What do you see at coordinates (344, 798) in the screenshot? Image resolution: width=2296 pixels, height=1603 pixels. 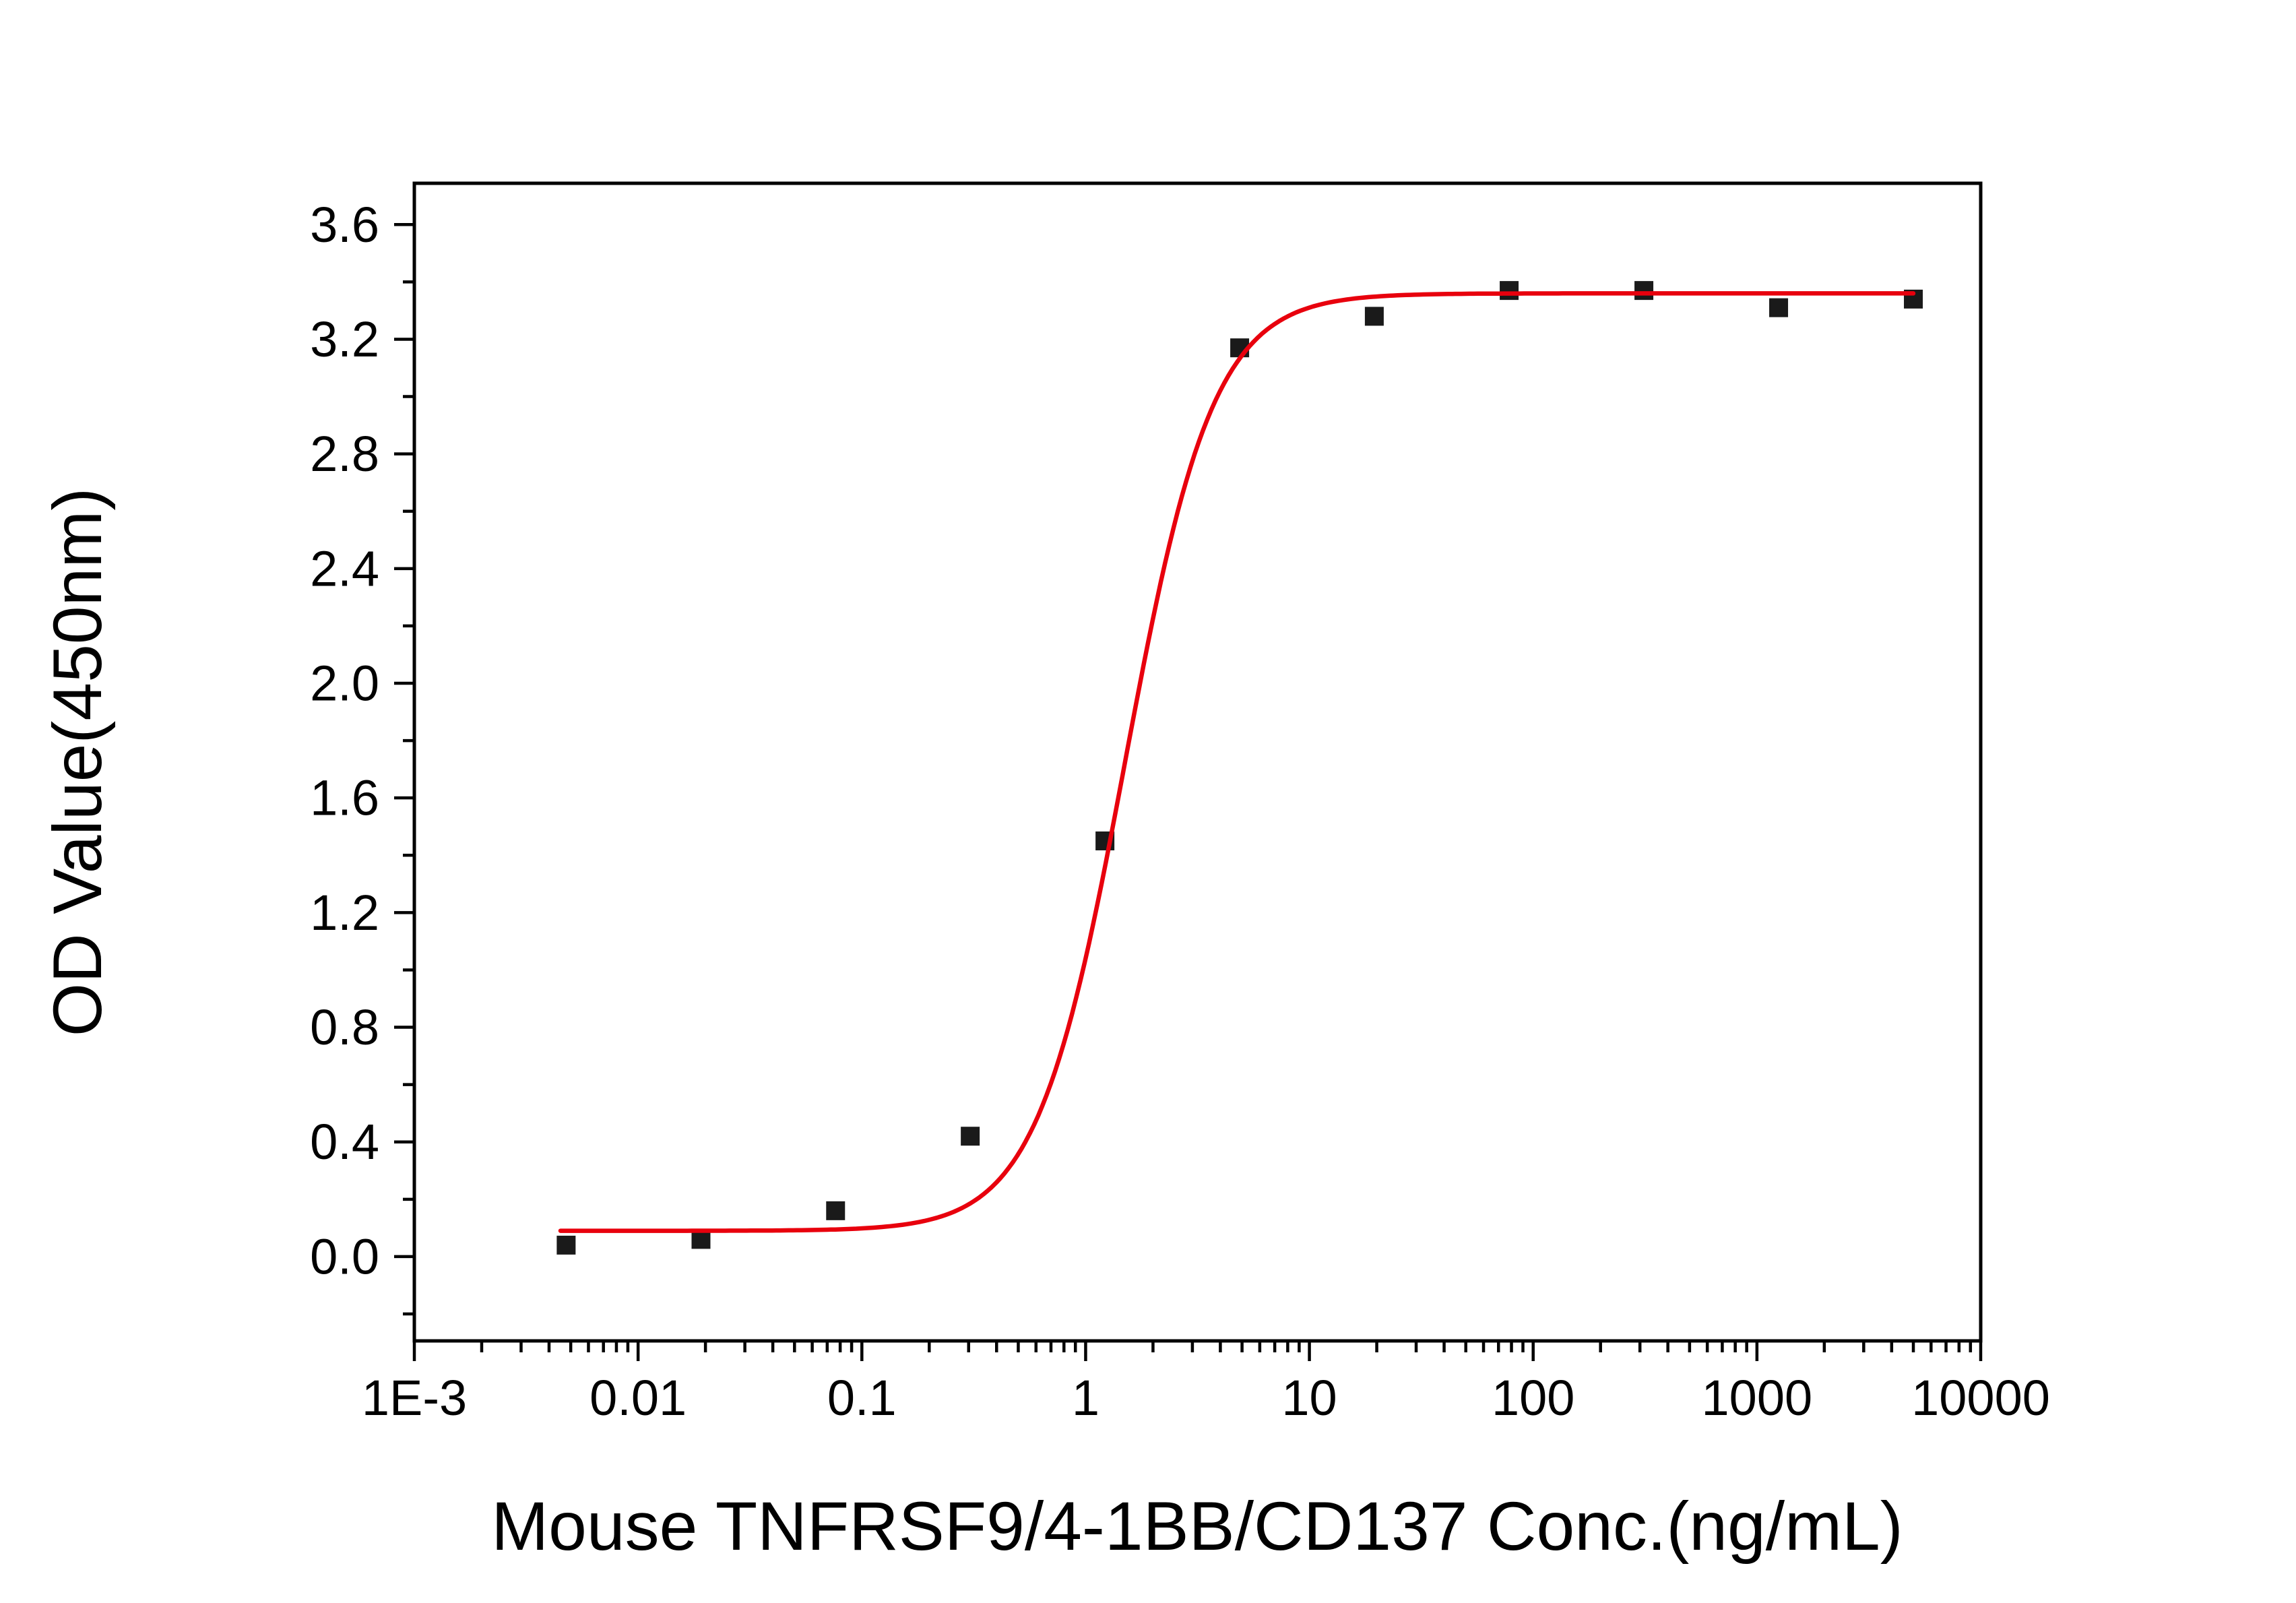 I see `y-tick-label: 1.6` at bounding box center [344, 798].